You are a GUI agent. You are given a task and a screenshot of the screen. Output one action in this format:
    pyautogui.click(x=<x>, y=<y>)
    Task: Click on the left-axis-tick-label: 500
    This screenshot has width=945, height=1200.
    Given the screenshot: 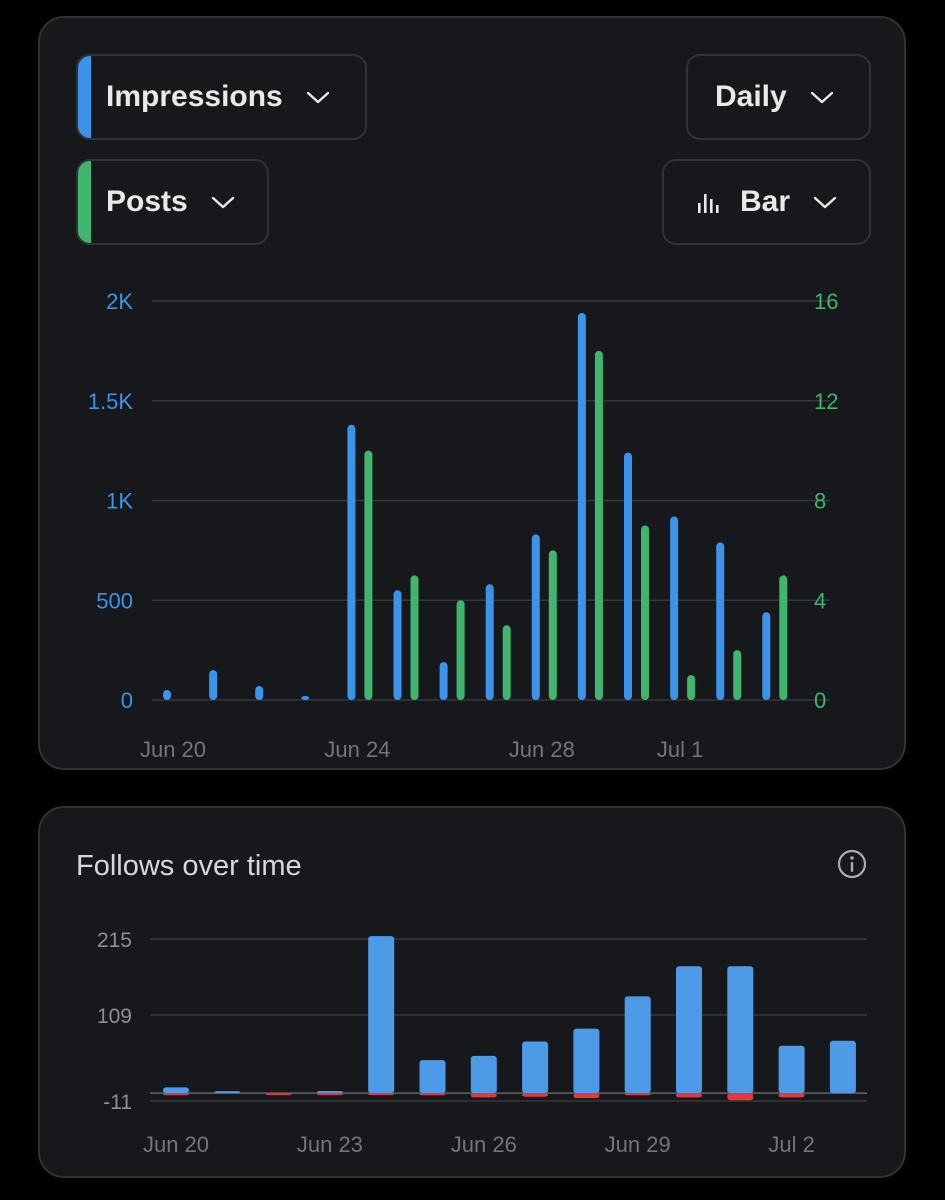 What is the action you would take?
    pyautogui.click(x=114, y=600)
    